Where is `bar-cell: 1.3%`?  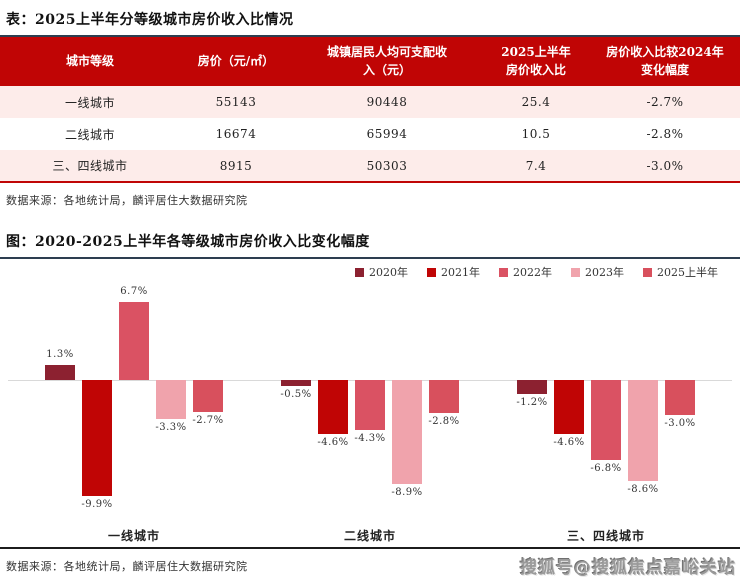 bar-cell: 1.3% is located at coordinates (60, 404).